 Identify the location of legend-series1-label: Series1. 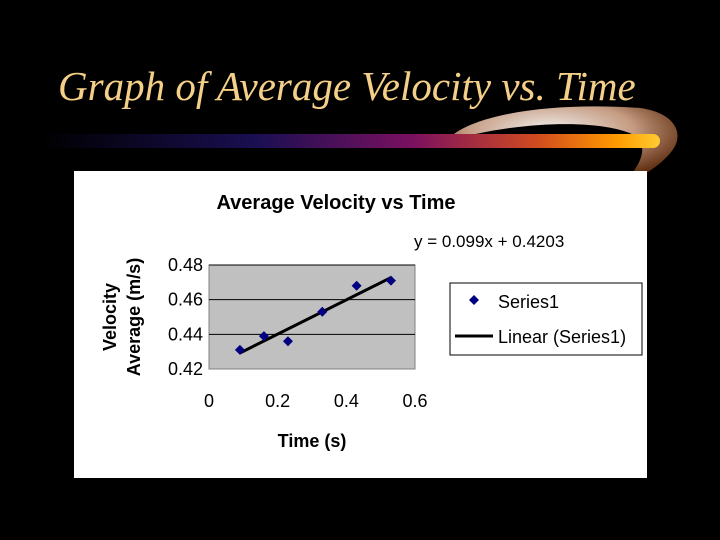
(528, 302).